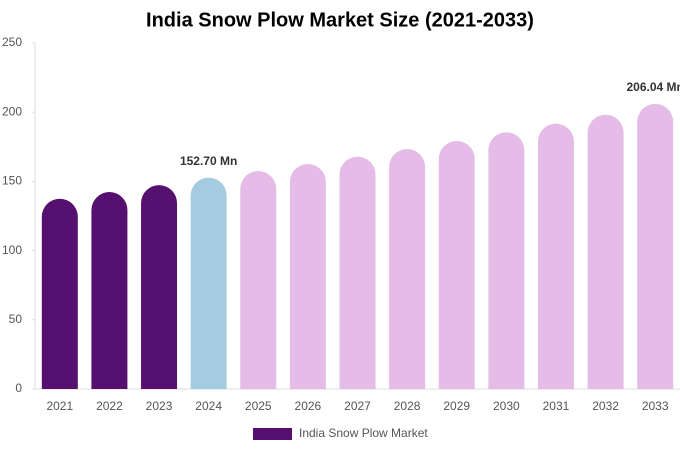  Describe the element at coordinates (363, 433) in the screenshot. I see `legend-label: India Snow Plow Market` at that location.